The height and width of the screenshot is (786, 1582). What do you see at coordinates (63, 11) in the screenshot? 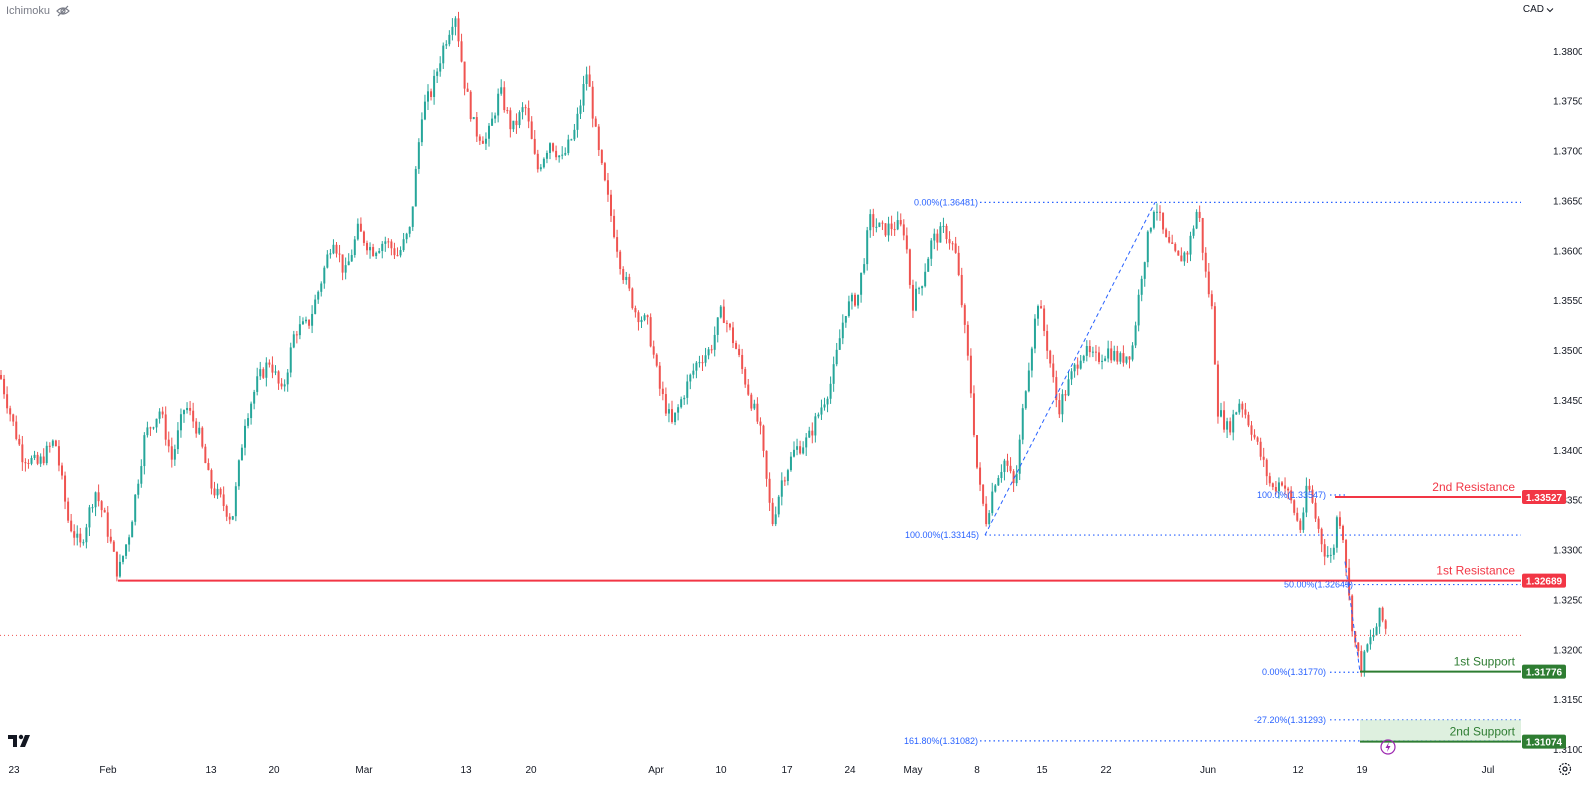
I see `eye-off-icon` at bounding box center [63, 11].